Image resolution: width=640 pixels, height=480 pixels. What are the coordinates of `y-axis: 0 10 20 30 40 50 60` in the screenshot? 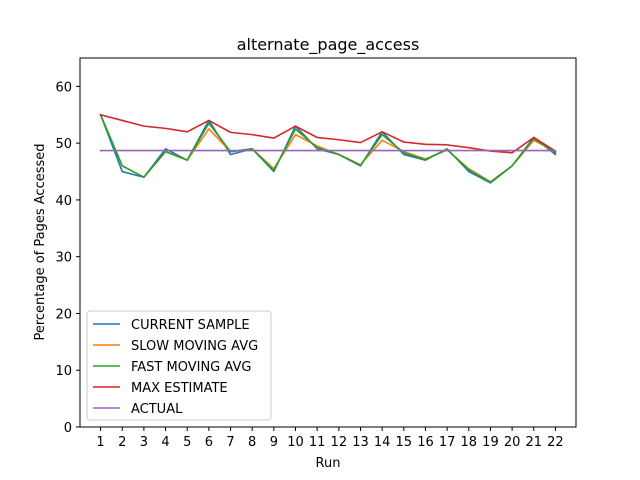 It's located at (67, 258).